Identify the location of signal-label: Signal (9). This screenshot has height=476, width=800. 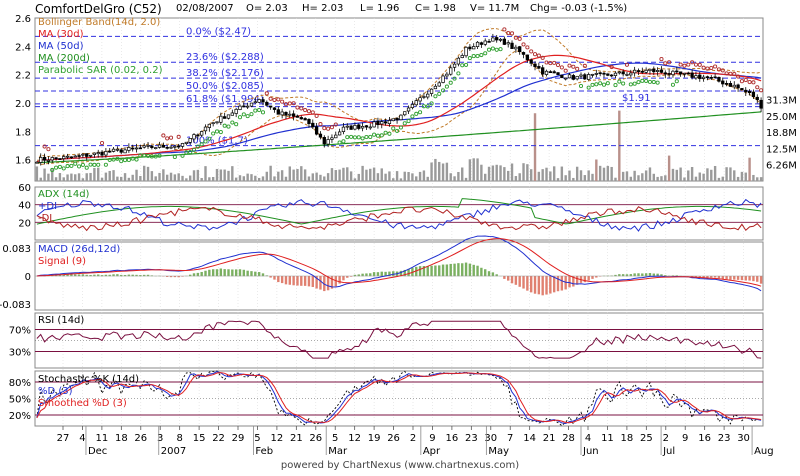
(62, 261).